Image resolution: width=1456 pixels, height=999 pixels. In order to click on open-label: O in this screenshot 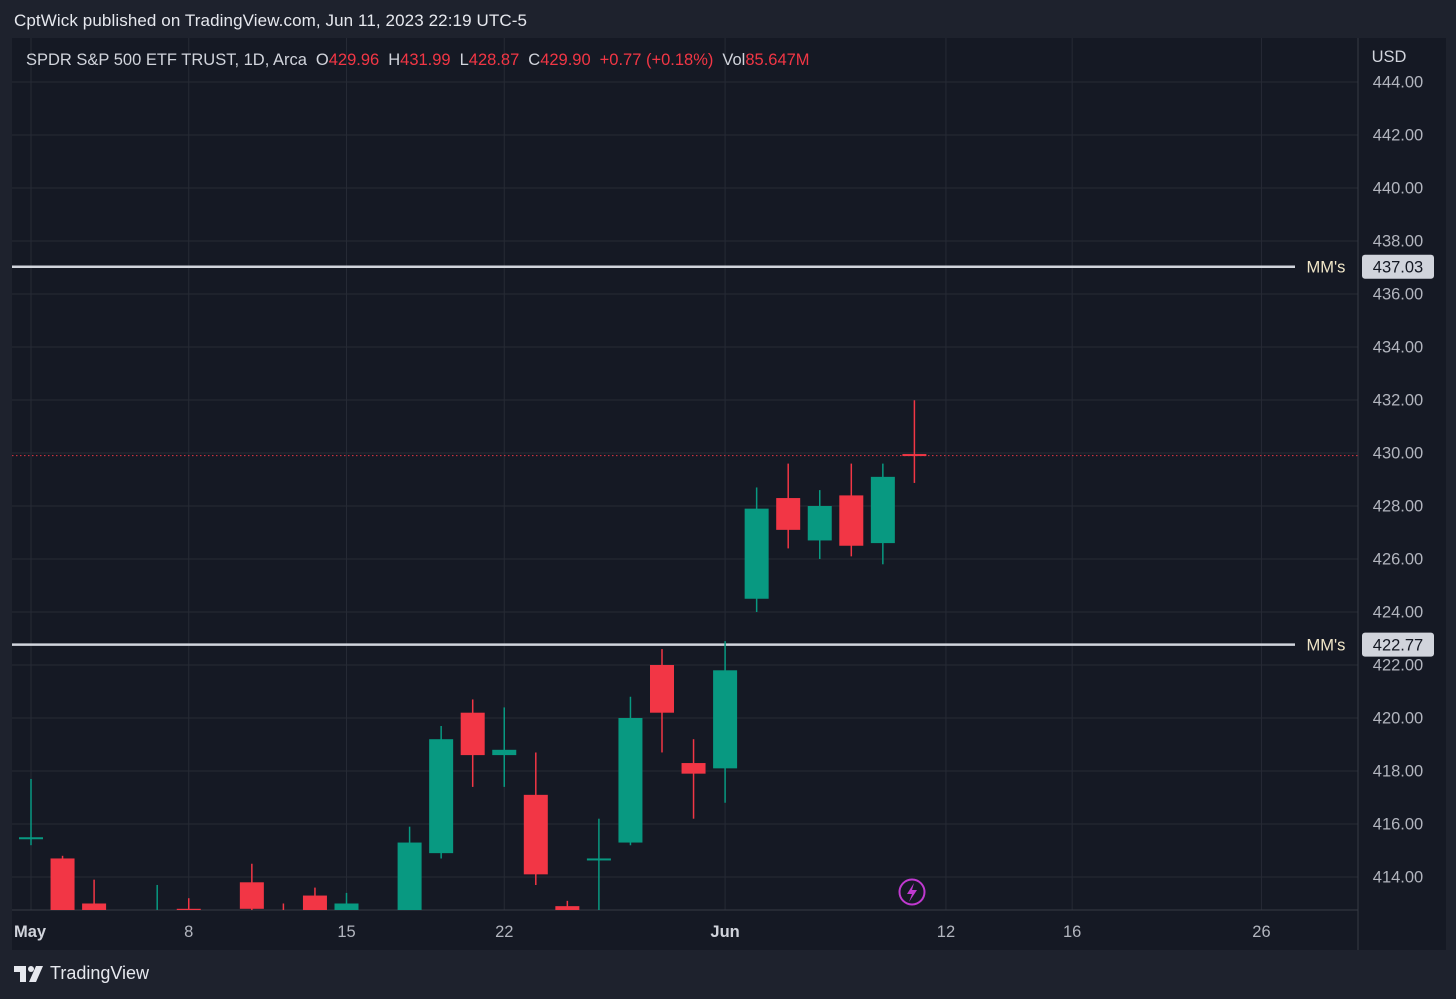, I will do `click(322, 60)`.